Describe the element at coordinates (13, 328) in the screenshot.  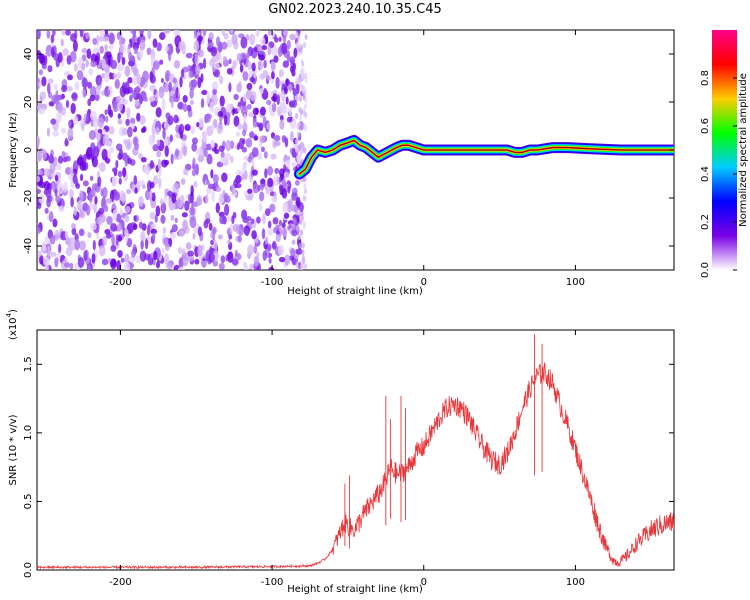
I see `snr-scale-base: (x10` at that location.